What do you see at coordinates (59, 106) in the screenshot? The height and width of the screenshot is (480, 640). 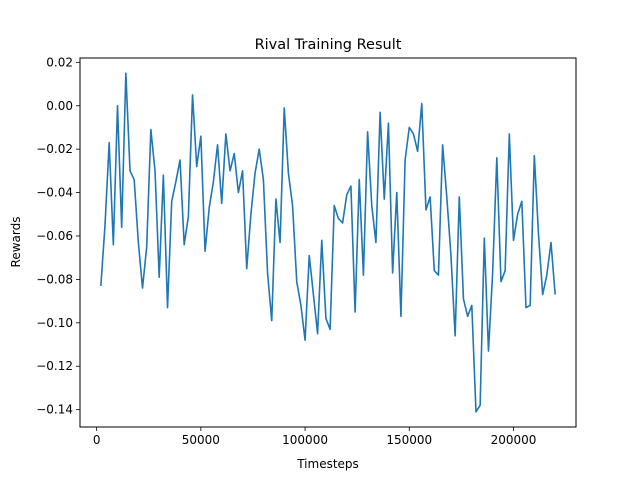 I see `y-tick-label: 0.00` at bounding box center [59, 106].